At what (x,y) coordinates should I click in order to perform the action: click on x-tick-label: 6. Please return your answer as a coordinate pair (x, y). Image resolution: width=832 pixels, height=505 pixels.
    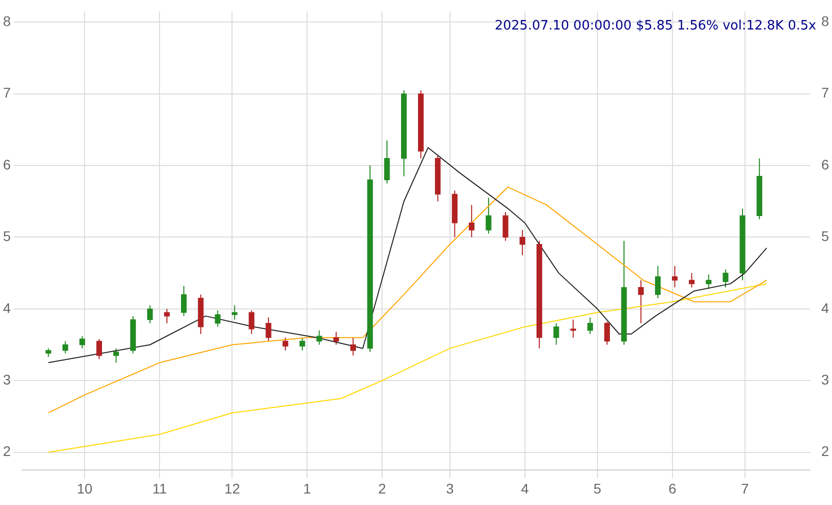
    Looking at the image, I should click on (672, 488).